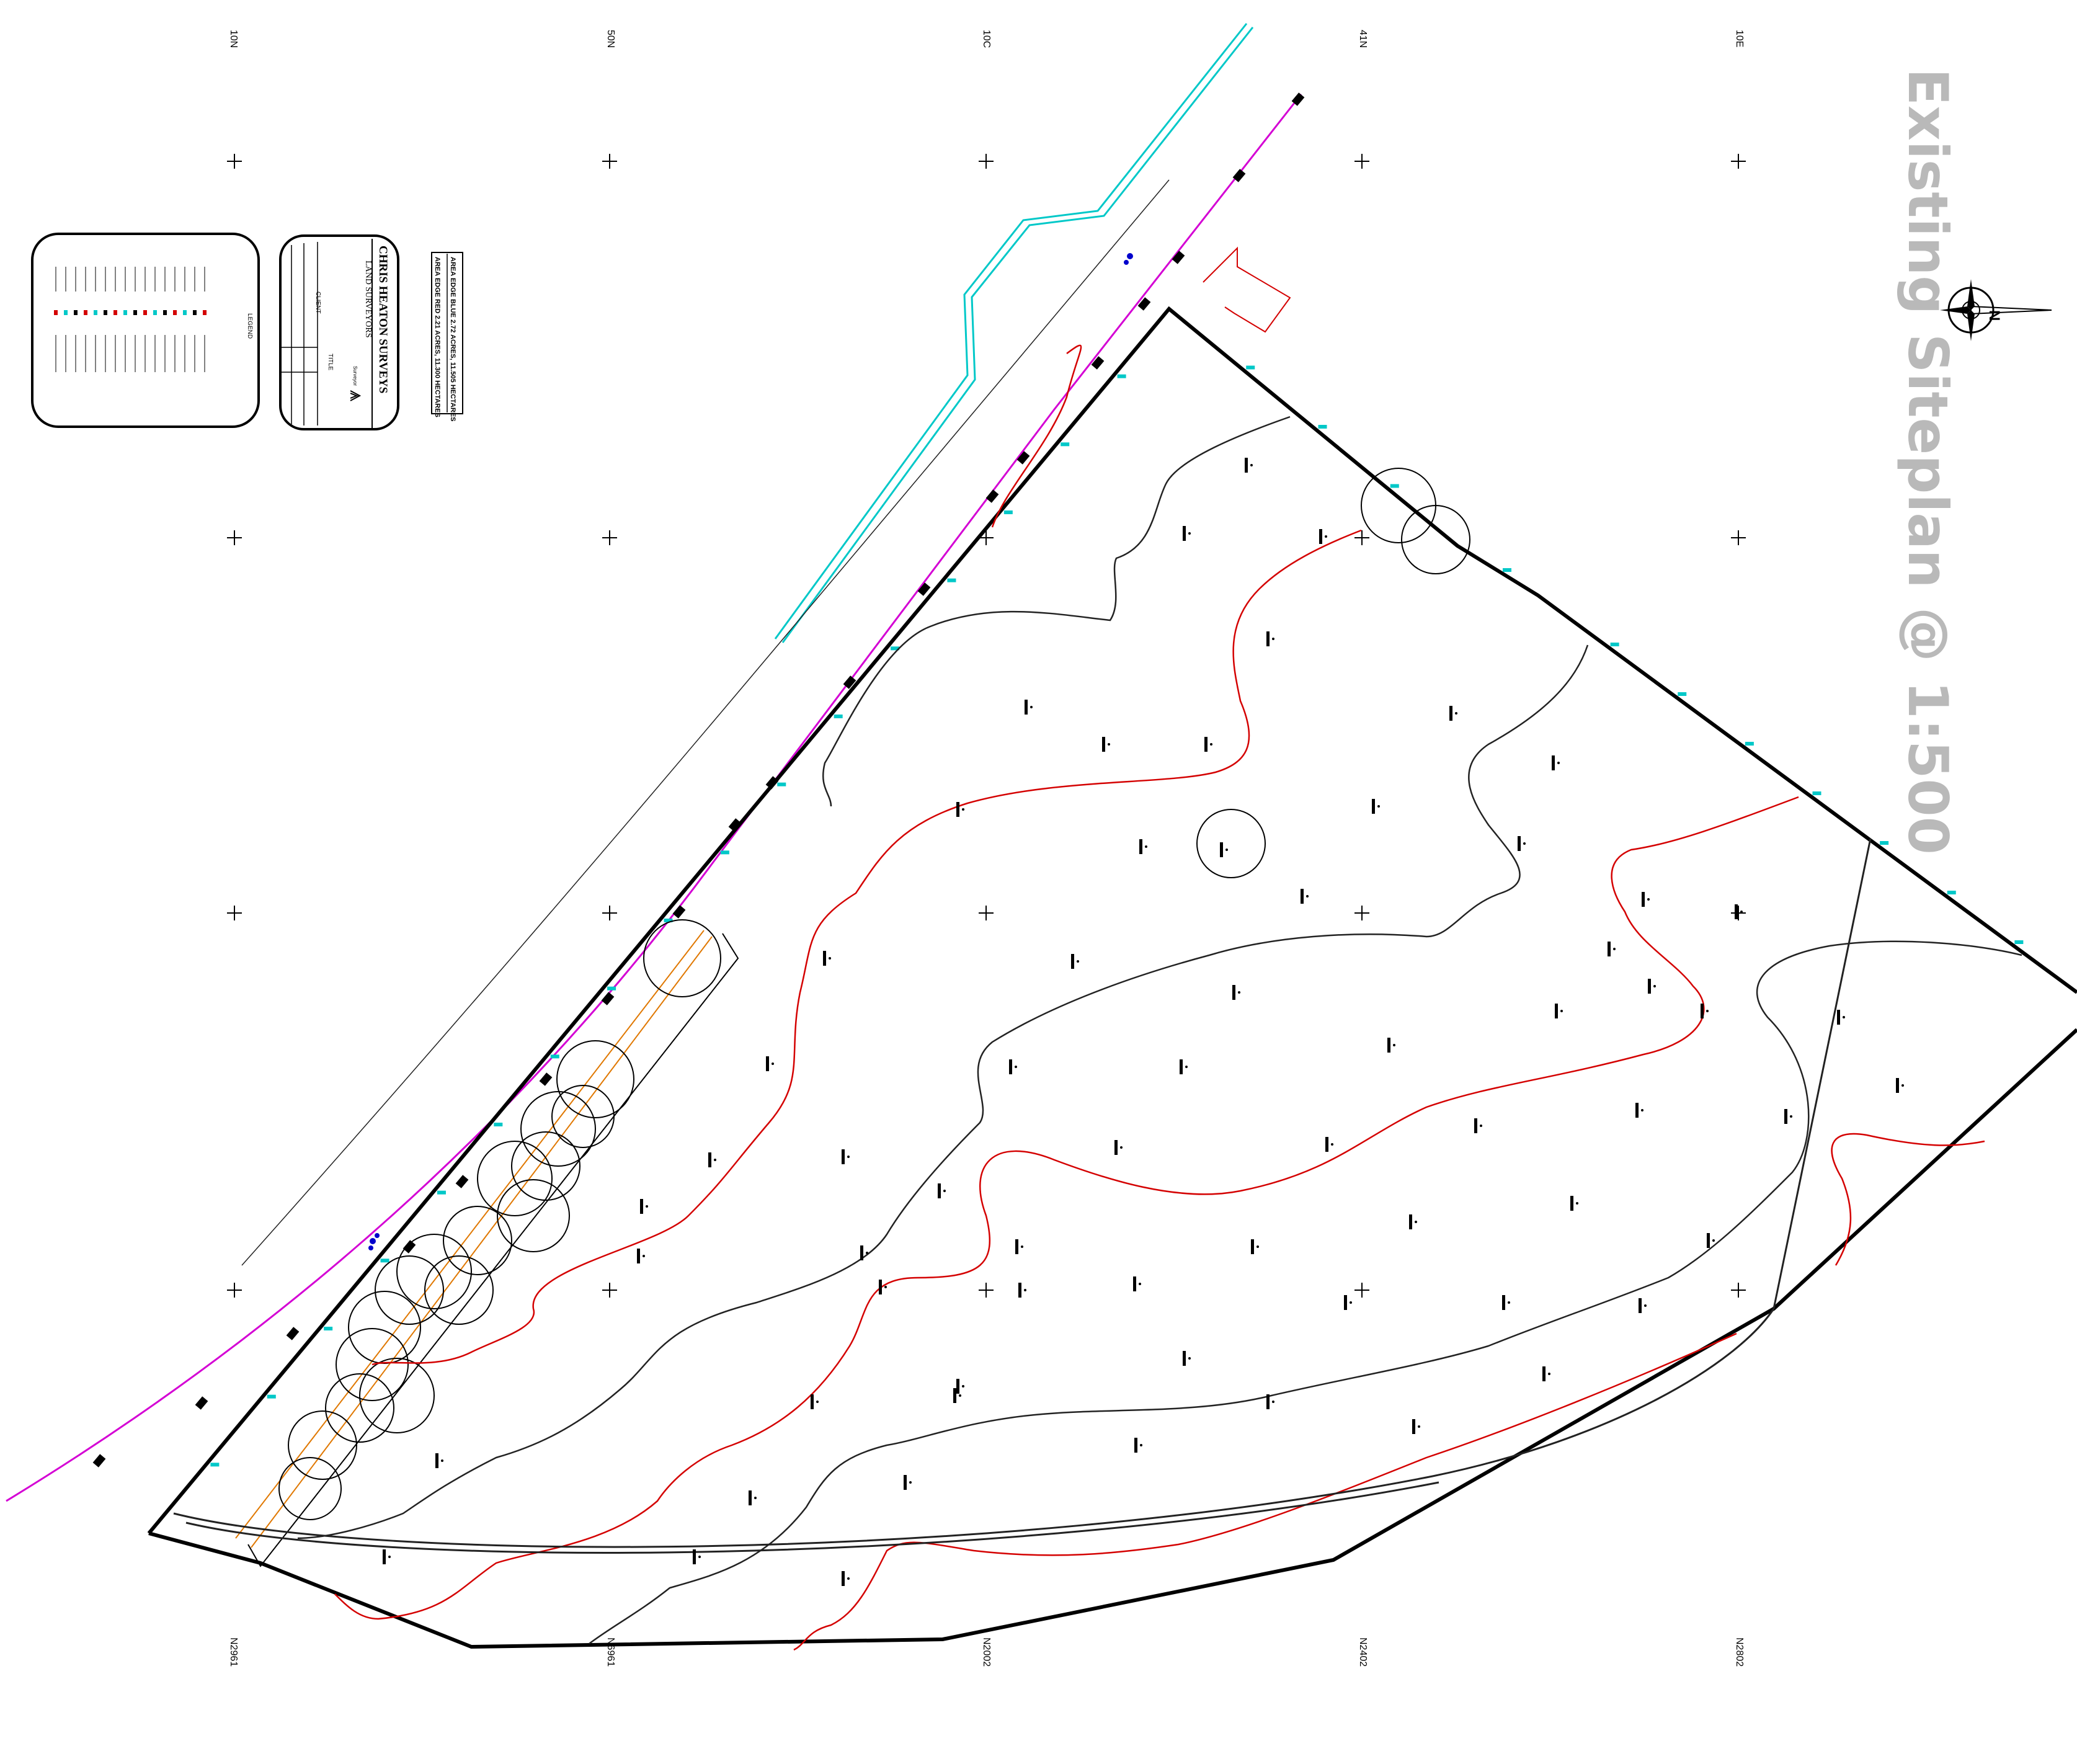 This screenshot has width=2077, height=1764. Describe the element at coordinates (355, 376) in the screenshot. I see `logo-text: Surveyor` at that location.